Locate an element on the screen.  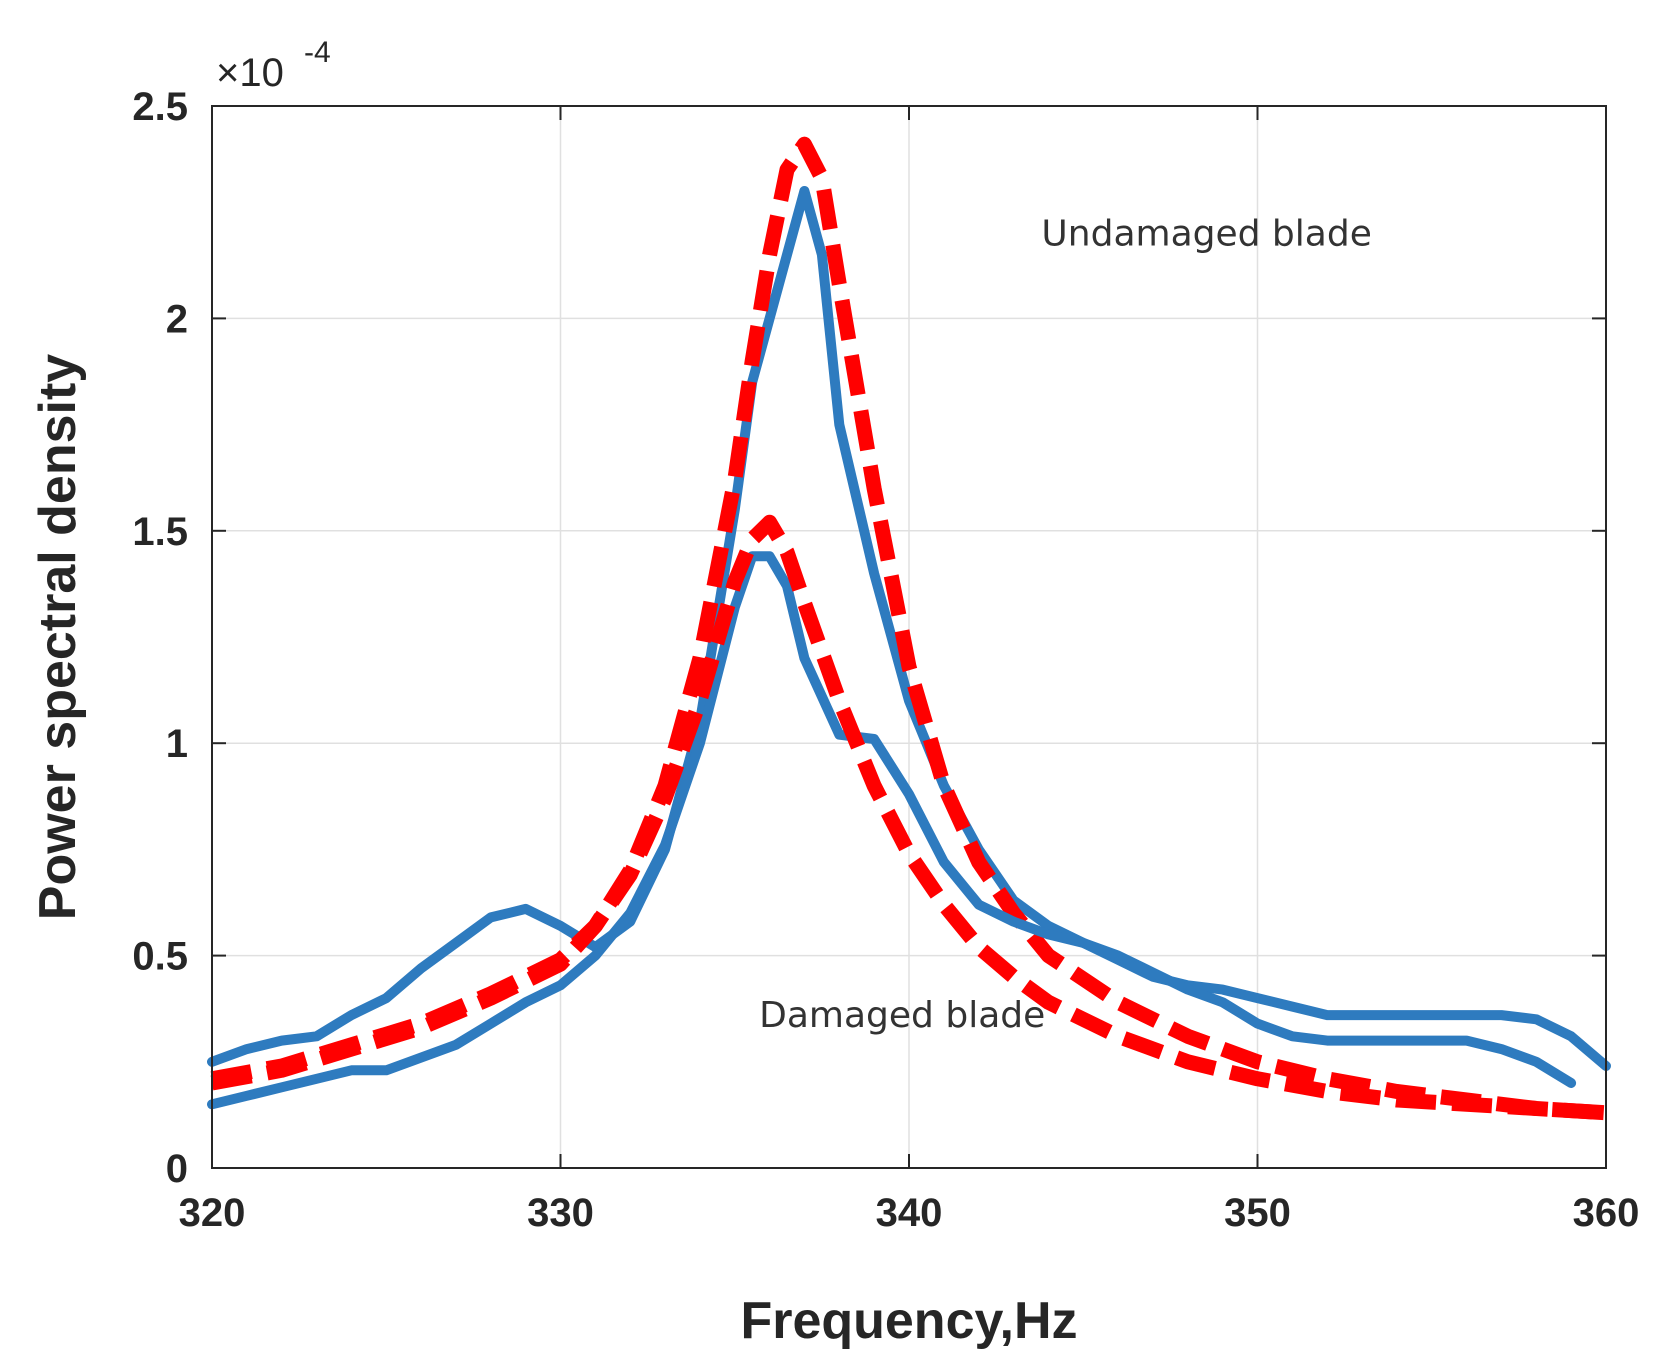
y-axis-title: Power spectral density is located at coordinates (58, 637).